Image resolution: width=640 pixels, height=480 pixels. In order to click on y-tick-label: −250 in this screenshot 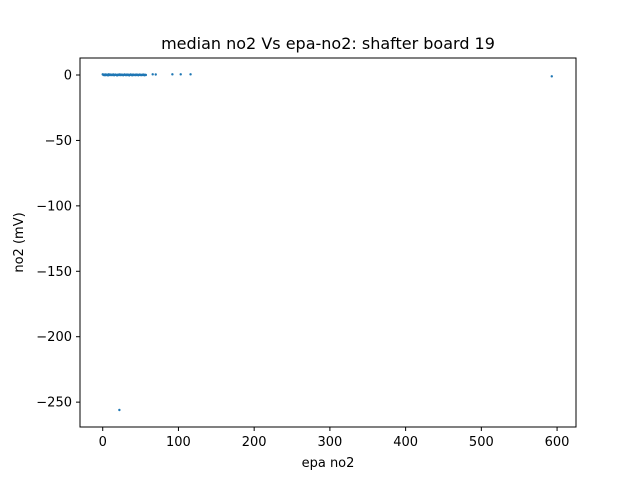, I will do `click(54, 403)`.